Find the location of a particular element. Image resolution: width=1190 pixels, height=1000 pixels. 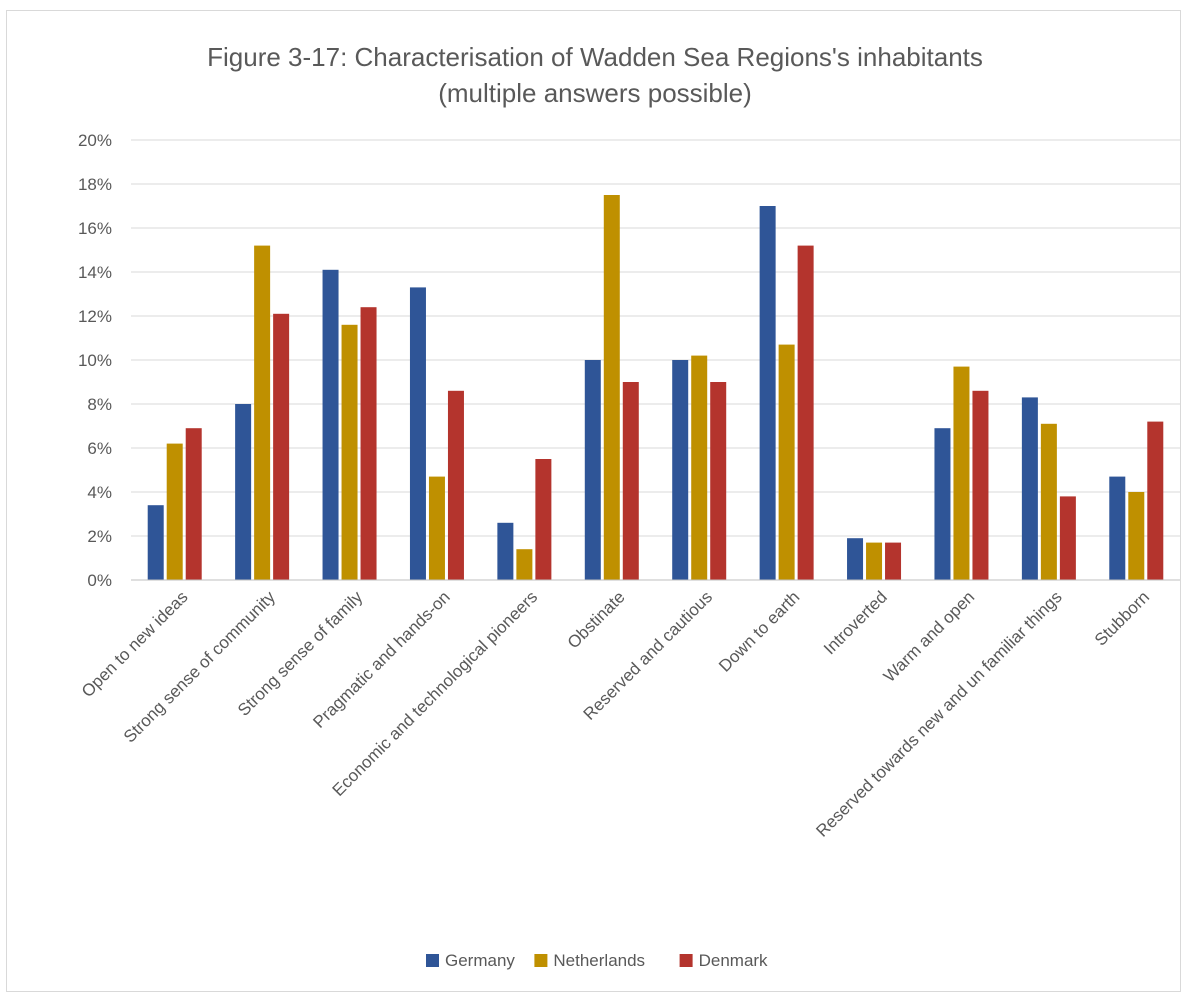

x-category-label: Strong sense of community is located at coordinates (199, 666).